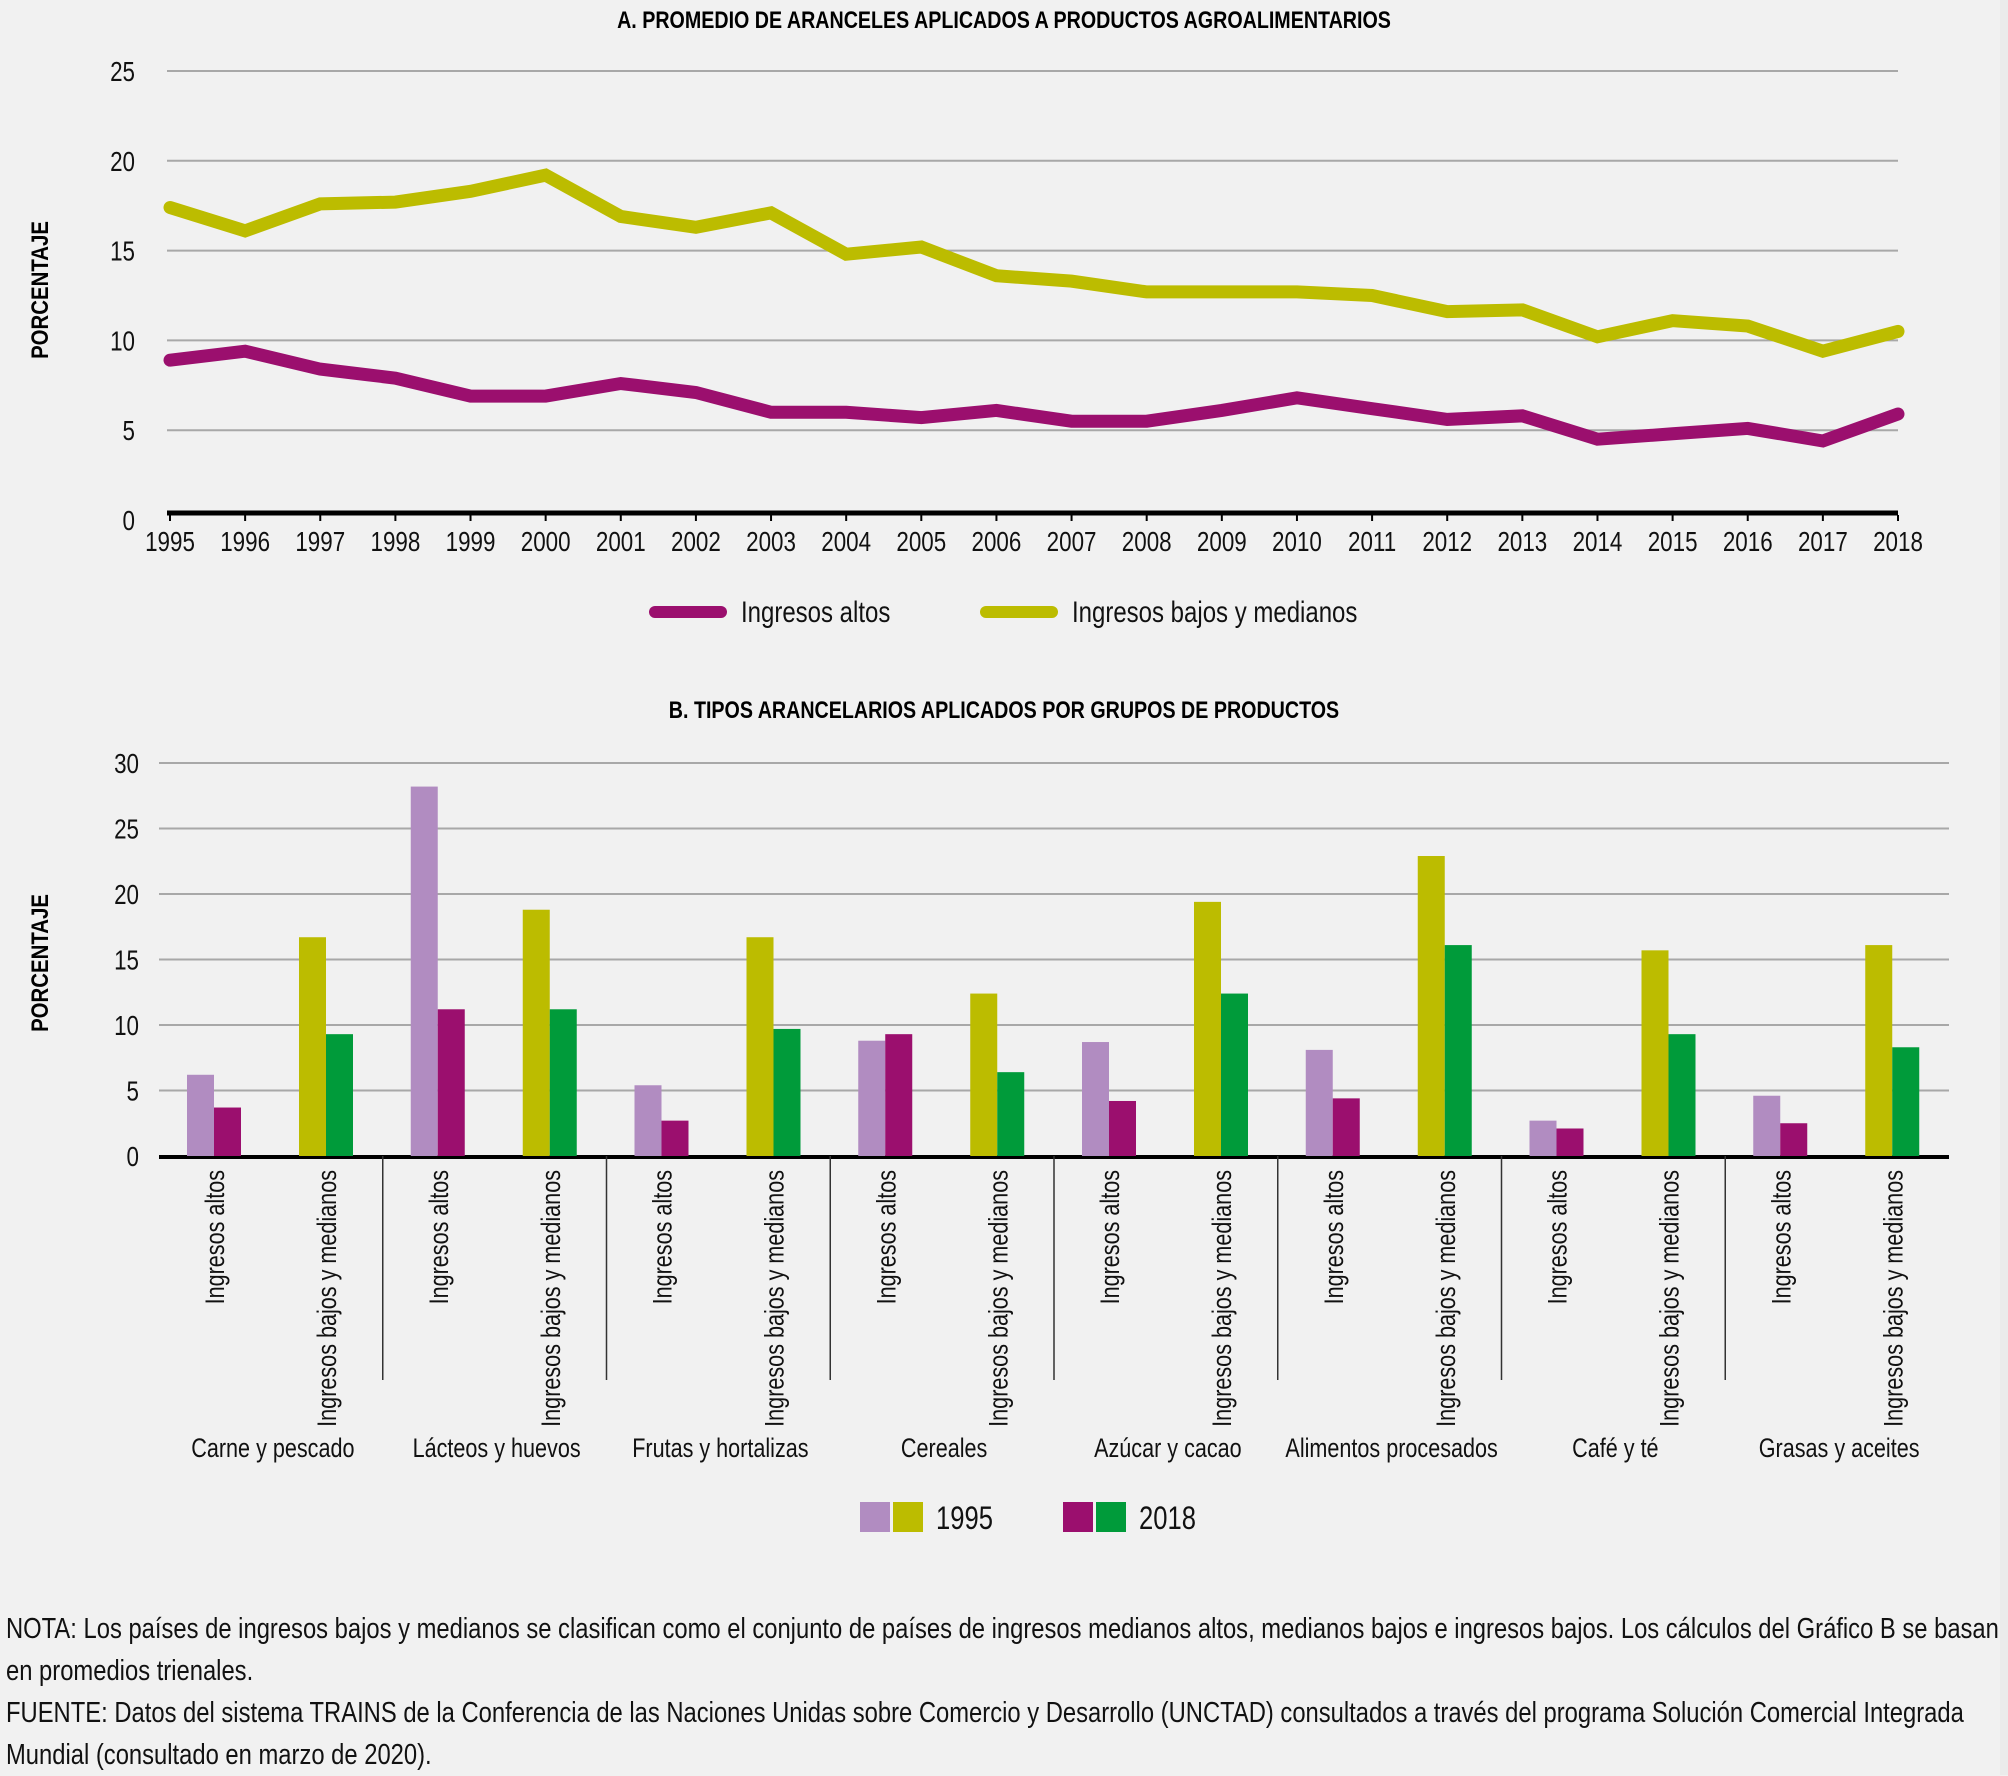 The height and width of the screenshot is (1776, 2008). I want to click on x-category-label: Café y té, so click(1615, 1449).